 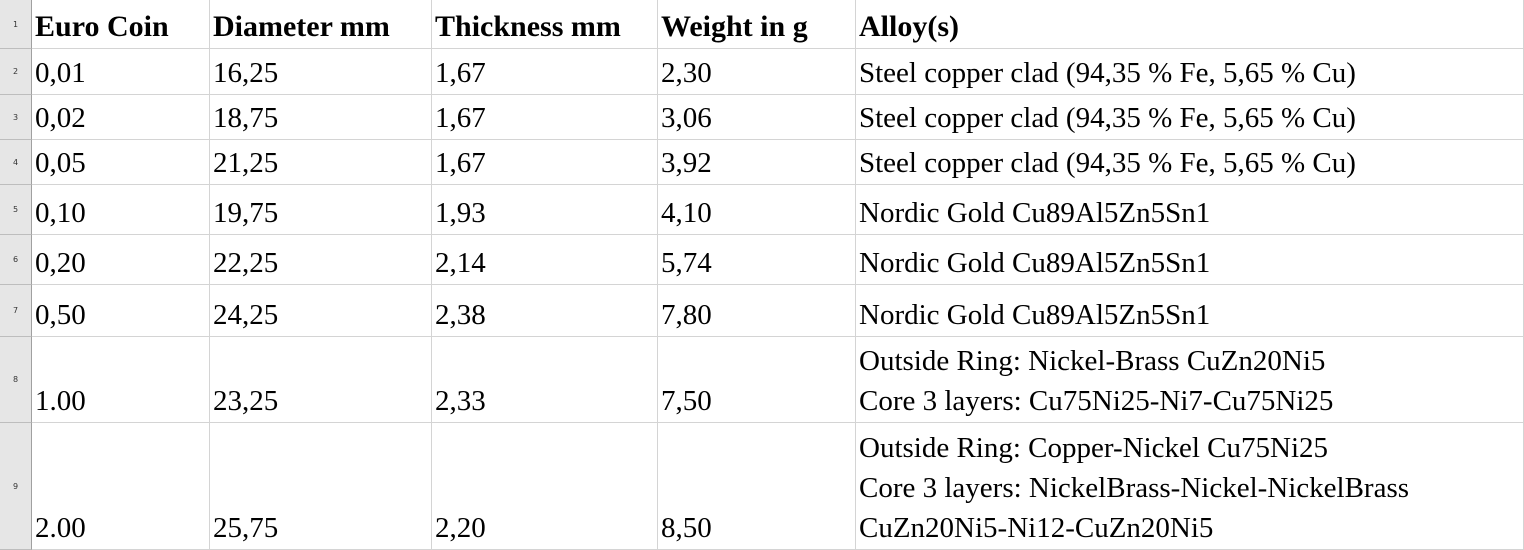 What do you see at coordinates (686, 213) in the screenshot?
I see `cell-text: 4,10` at bounding box center [686, 213].